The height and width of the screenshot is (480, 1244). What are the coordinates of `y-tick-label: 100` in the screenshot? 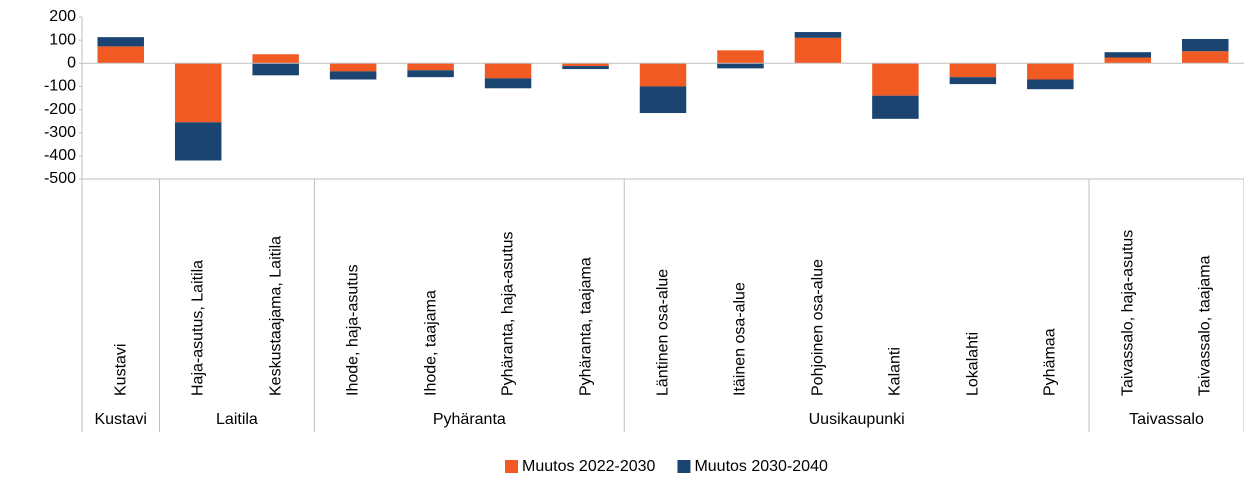 It's located at (62, 39).